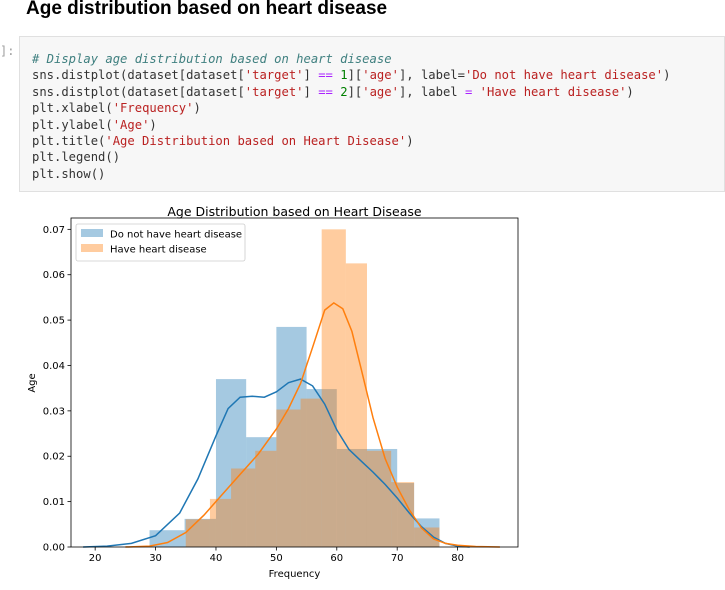  What do you see at coordinates (158, 250) in the screenshot?
I see `legend-label-1: Have heart disease` at bounding box center [158, 250].